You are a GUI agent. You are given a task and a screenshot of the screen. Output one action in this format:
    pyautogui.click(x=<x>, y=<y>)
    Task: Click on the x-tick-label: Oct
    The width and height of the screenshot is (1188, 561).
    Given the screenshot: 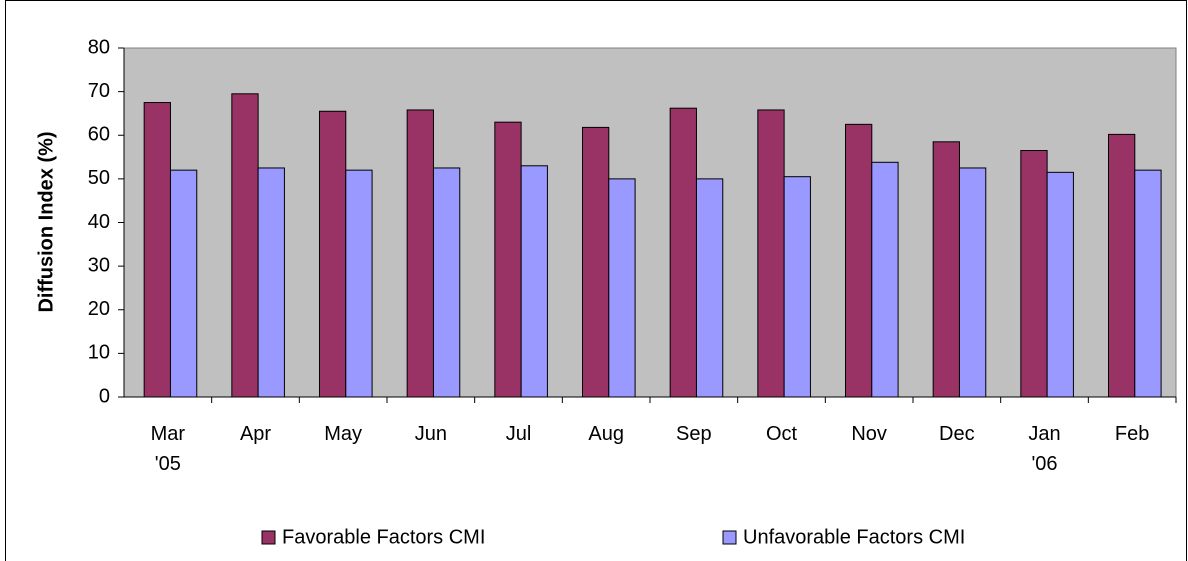 What is the action you would take?
    pyautogui.click(x=781, y=434)
    